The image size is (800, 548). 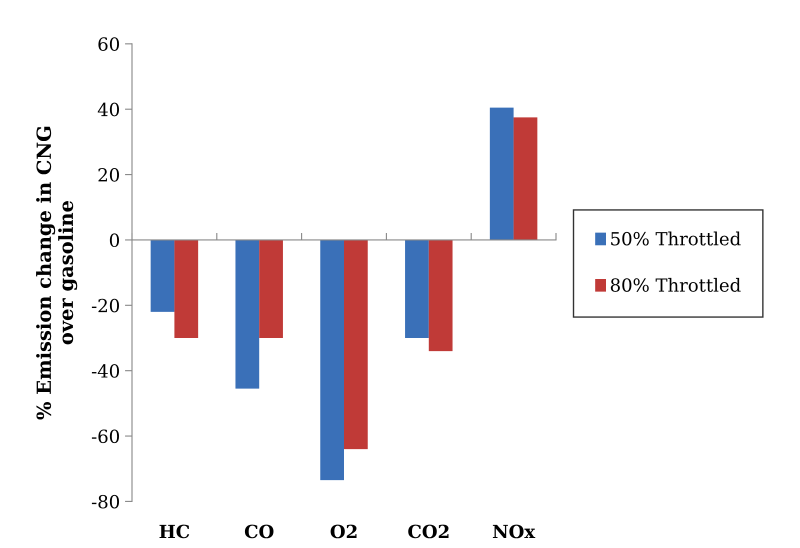 What do you see at coordinates (108, 109) in the screenshot?
I see `y-tick-label: 40` at bounding box center [108, 109].